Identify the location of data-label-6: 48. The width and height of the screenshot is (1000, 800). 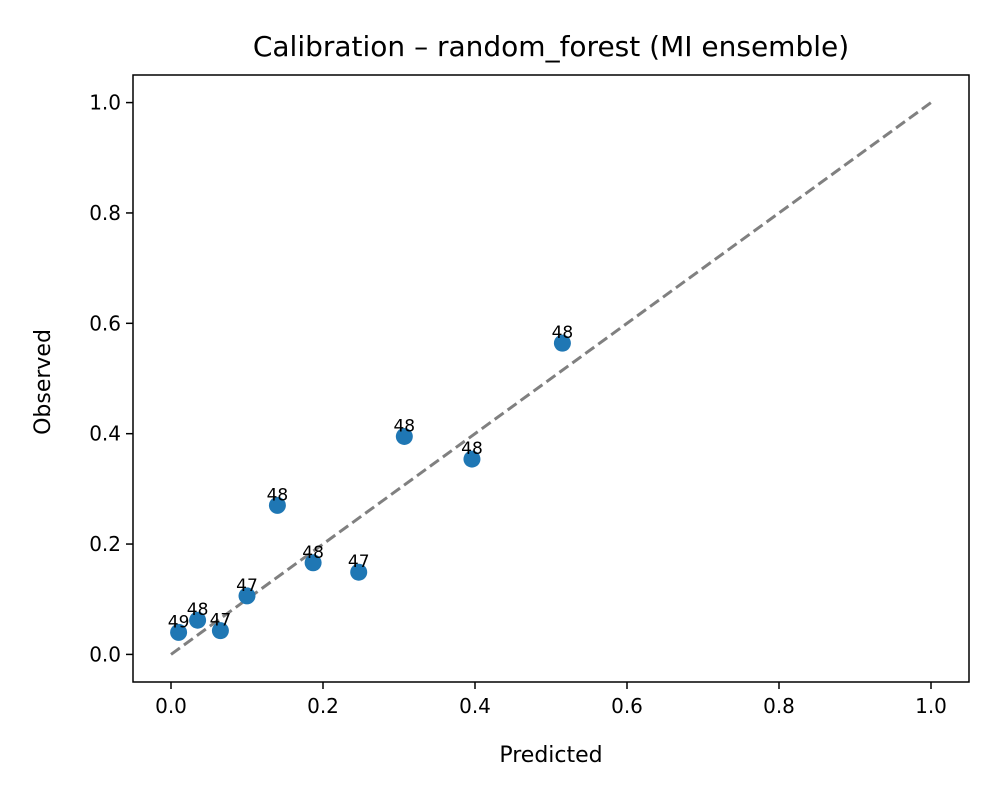
(313, 553).